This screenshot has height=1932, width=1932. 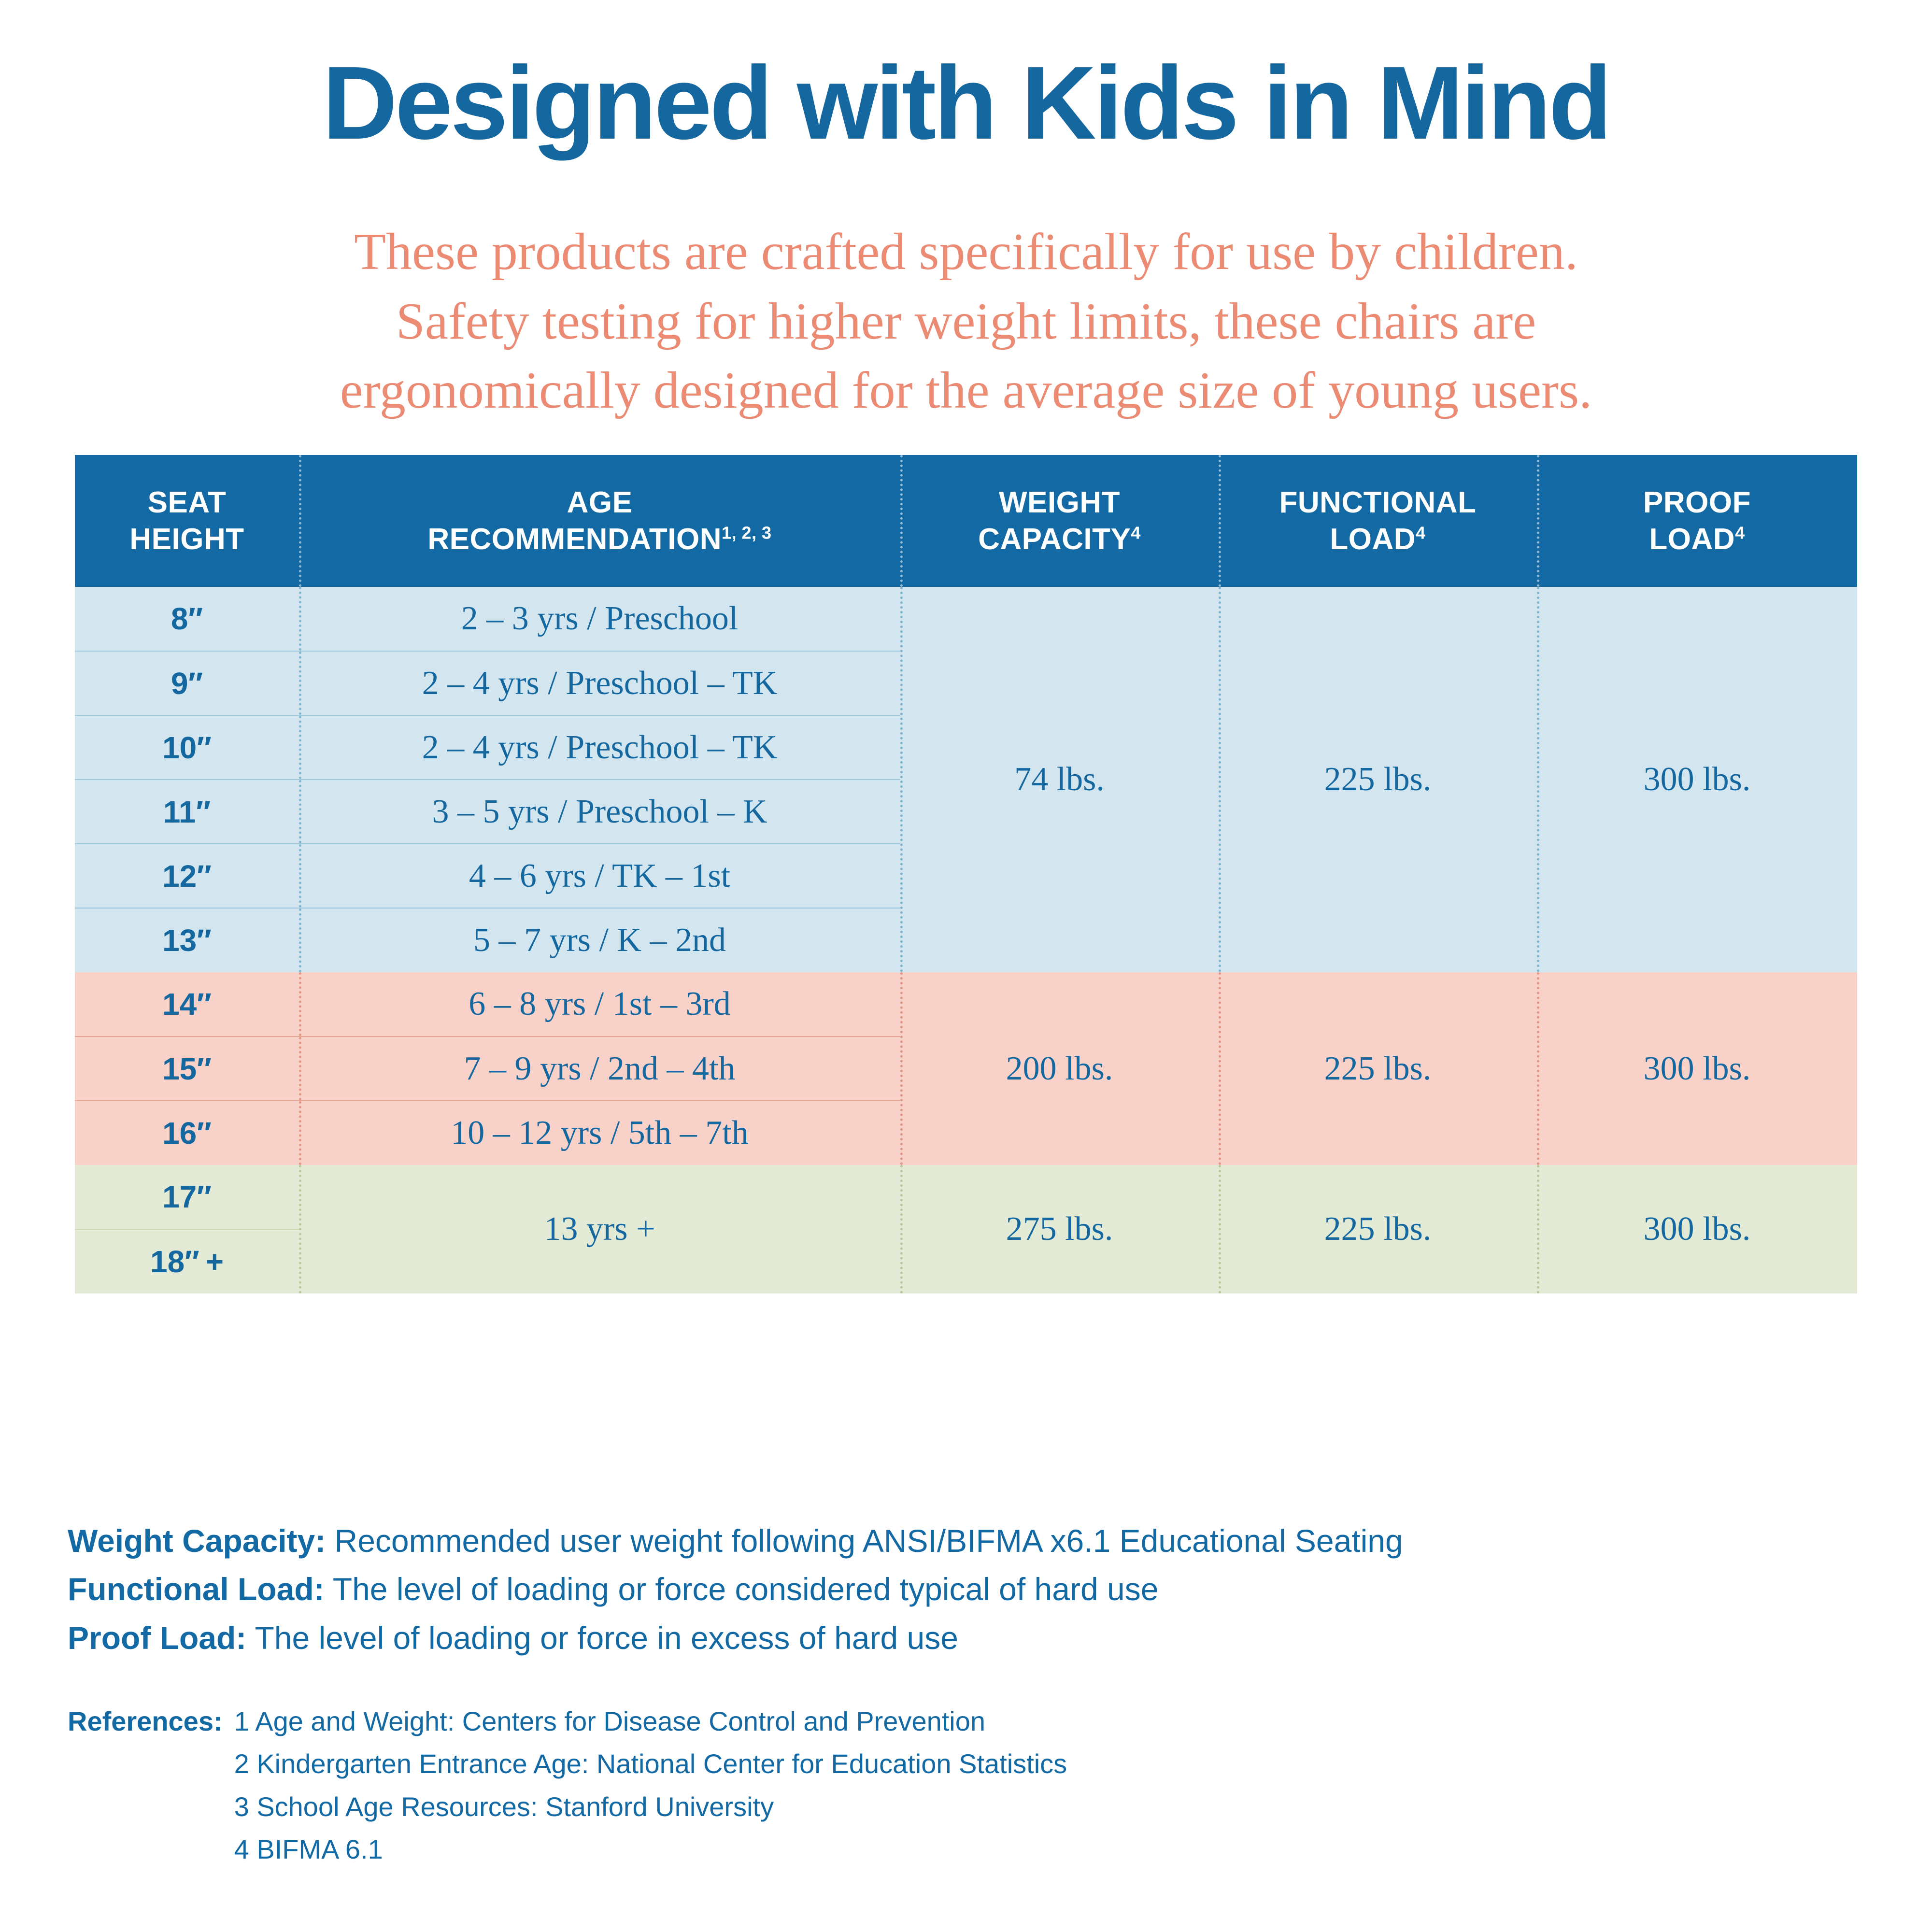 What do you see at coordinates (187, 1005) in the screenshot?
I see `cell-seat-height: 14″` at bounding box center [187, 1005].